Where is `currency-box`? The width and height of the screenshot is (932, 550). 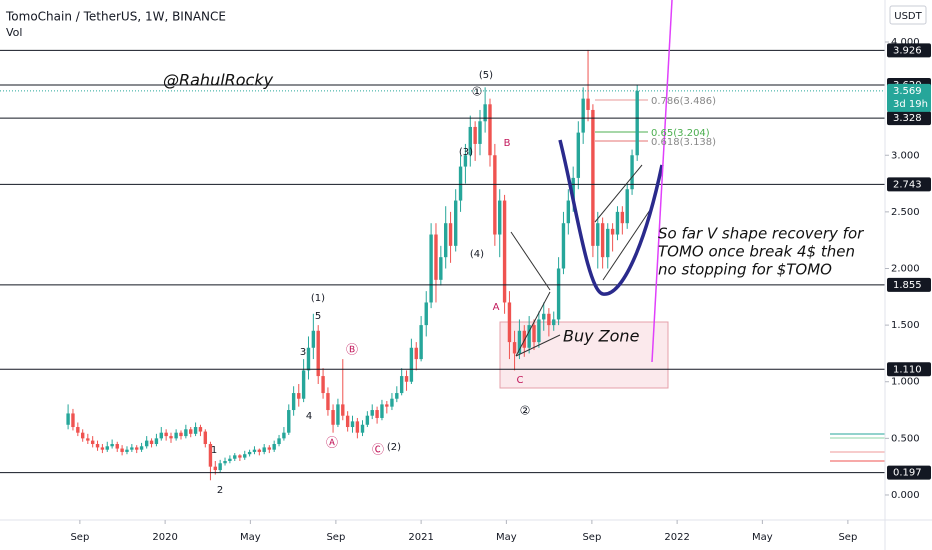 currency-box is located at coordinates (908, 15).